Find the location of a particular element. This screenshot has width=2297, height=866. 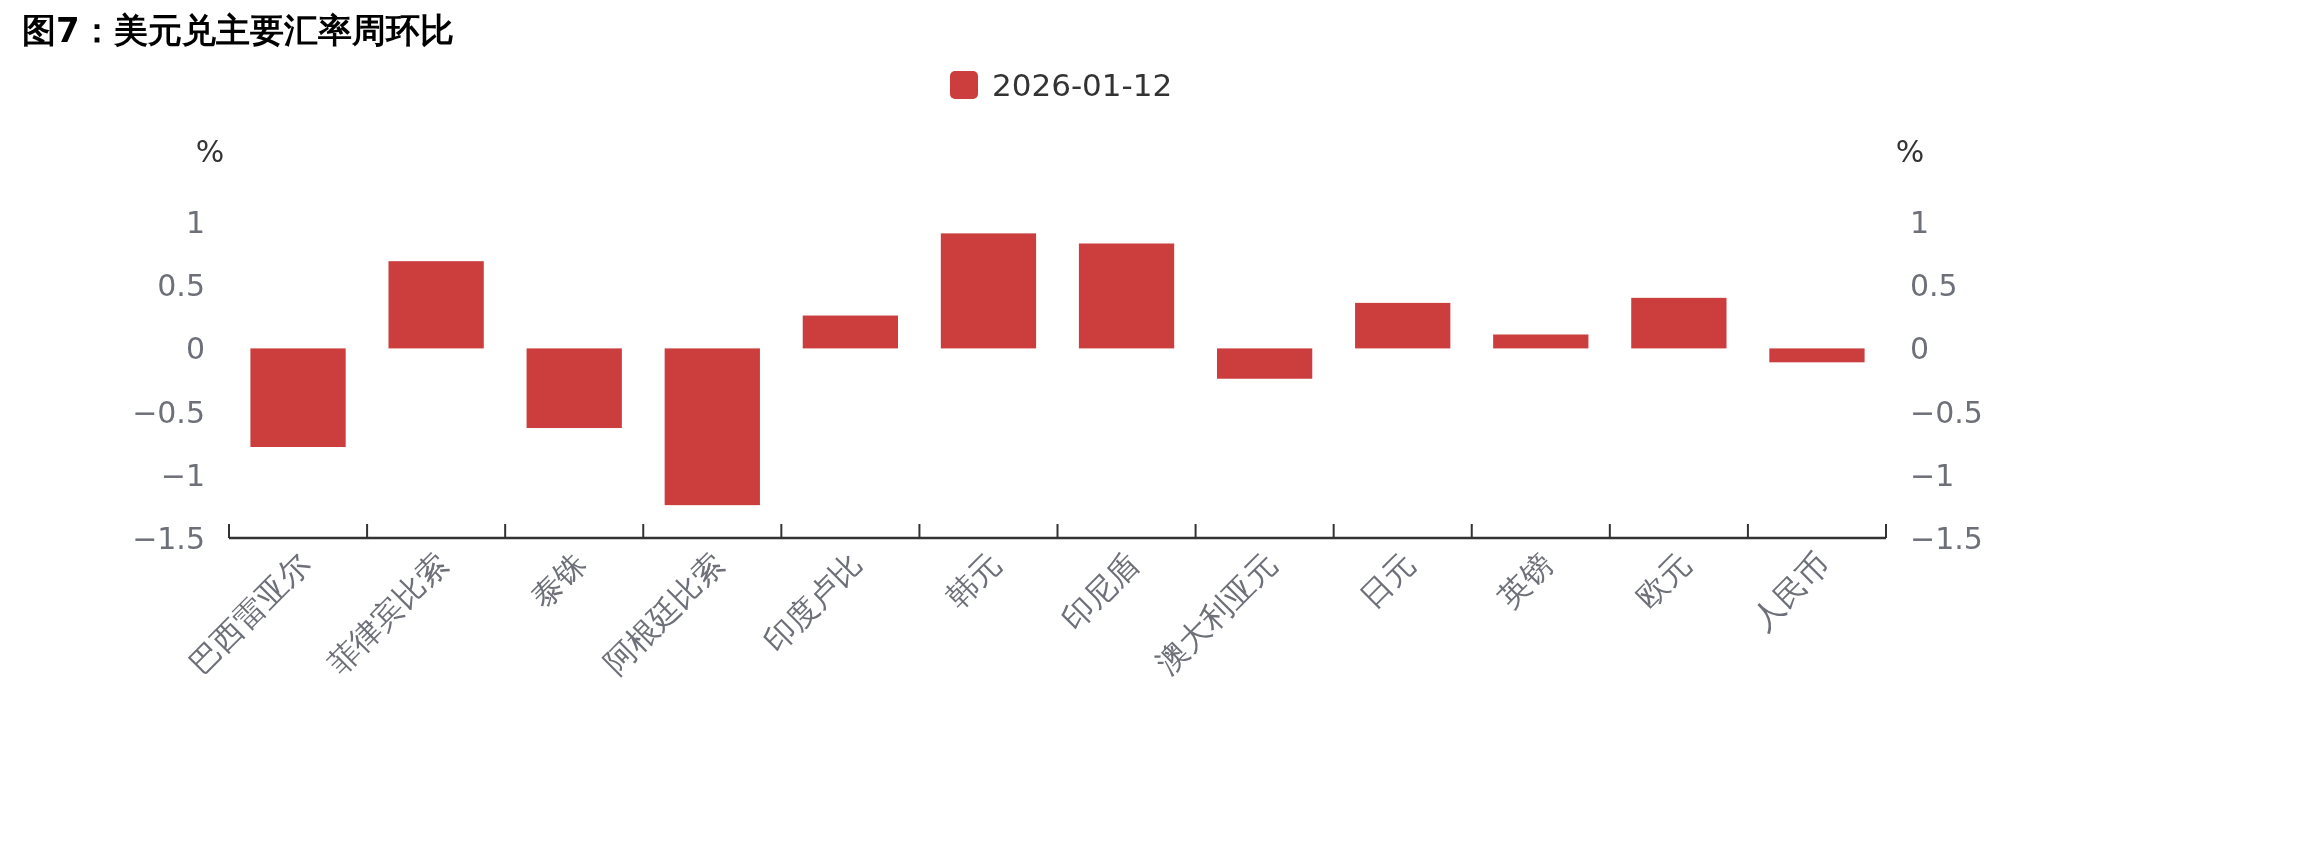

x-tick-label: 日元 is located at coordinates (1387, 580).